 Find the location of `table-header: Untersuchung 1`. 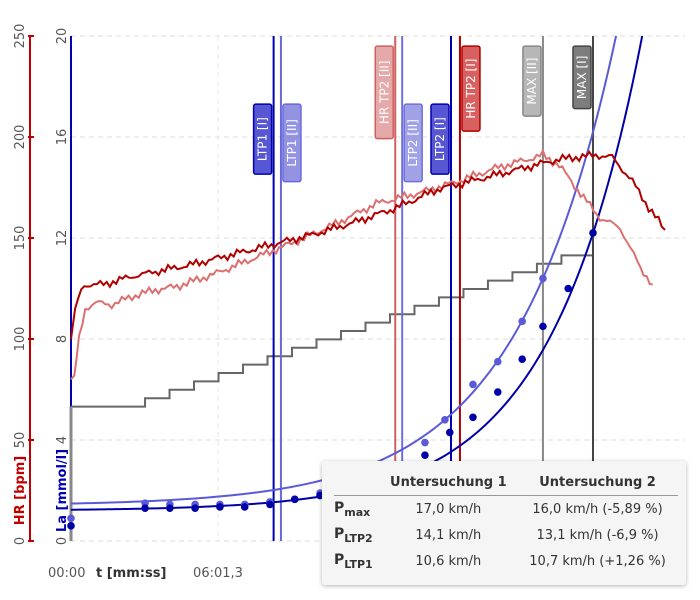

table-header: Untersuchung 1 is located at coordinates (448, 483).